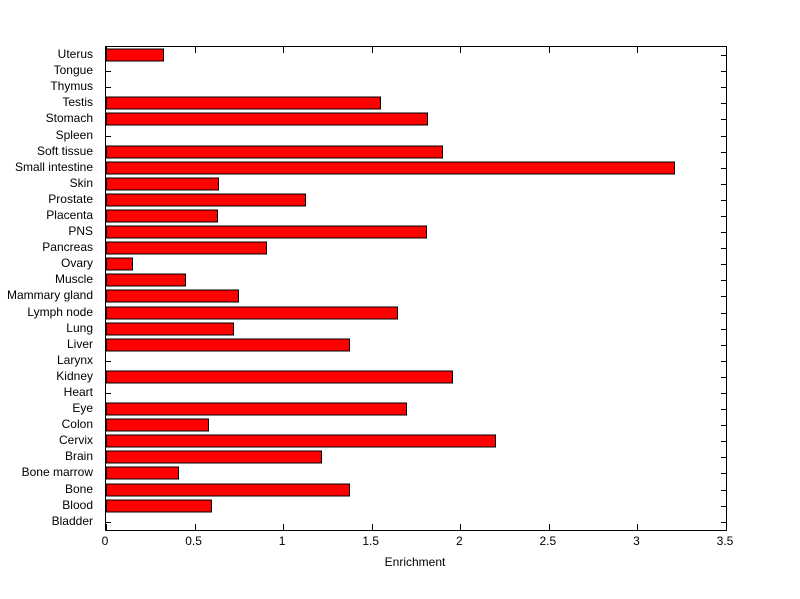 This screenshot has width=800, height=599. I want to click on bar-blood, so click(159, 506).